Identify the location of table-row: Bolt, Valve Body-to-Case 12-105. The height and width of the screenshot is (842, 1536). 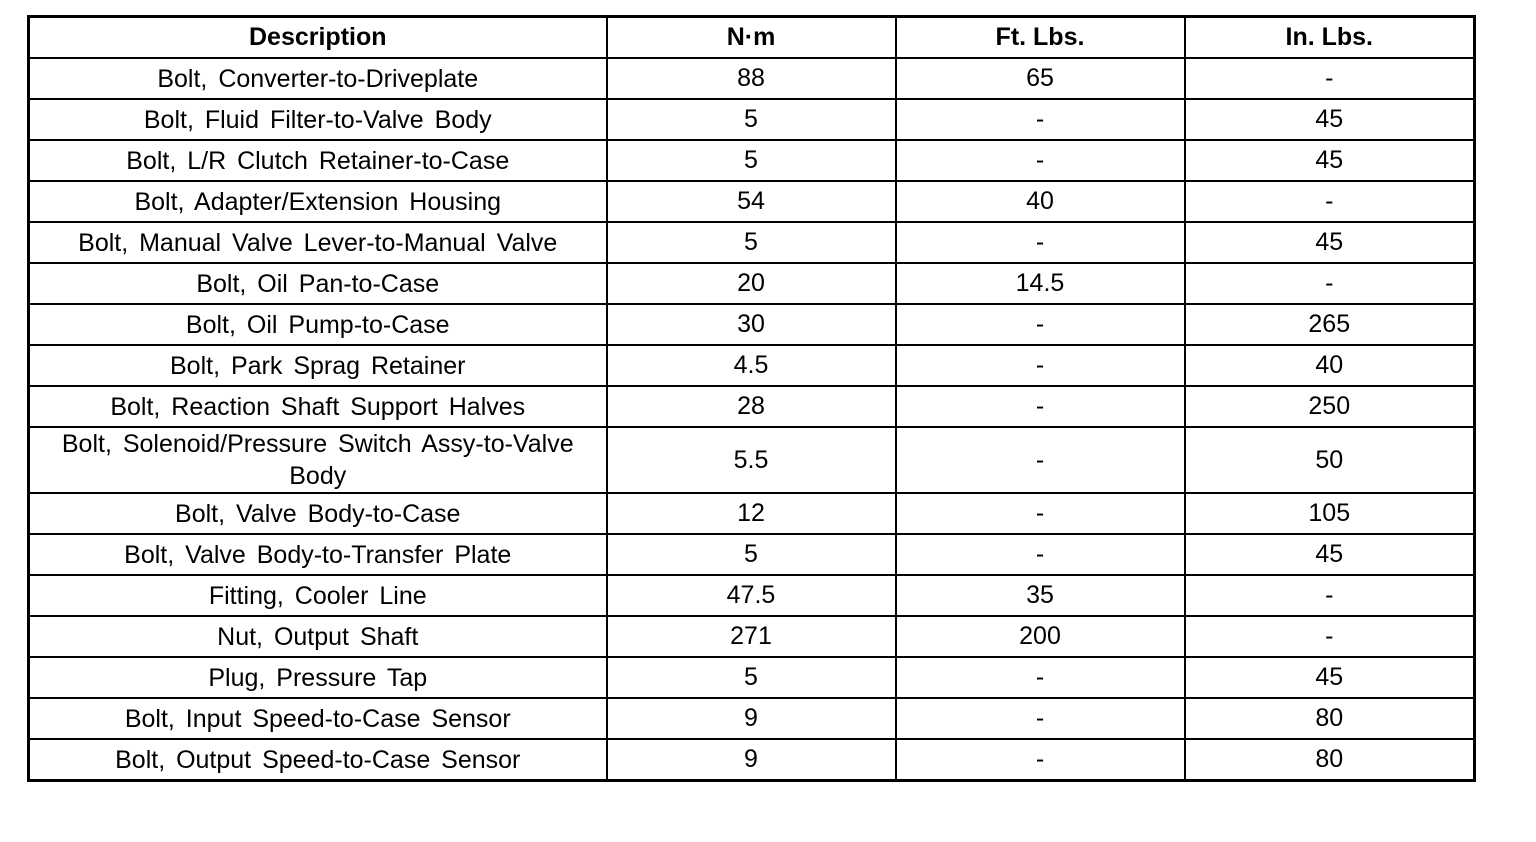
(751, 513).